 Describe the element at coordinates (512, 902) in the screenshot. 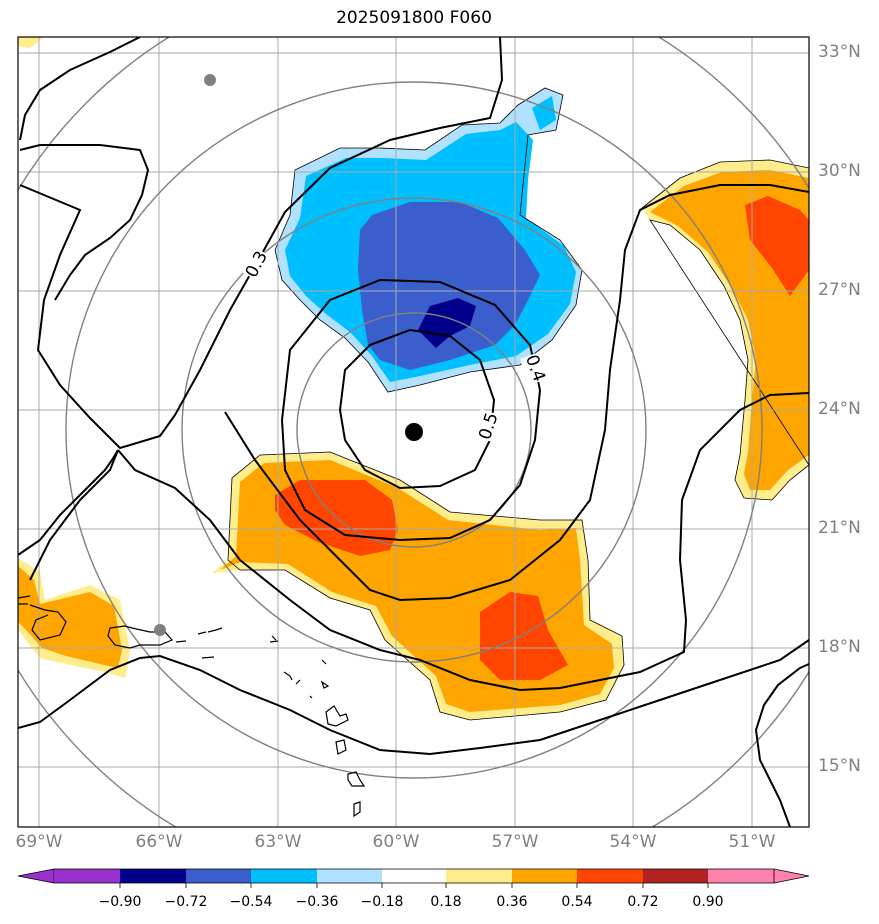

I see `colorbar-label: 0.36` at that location.